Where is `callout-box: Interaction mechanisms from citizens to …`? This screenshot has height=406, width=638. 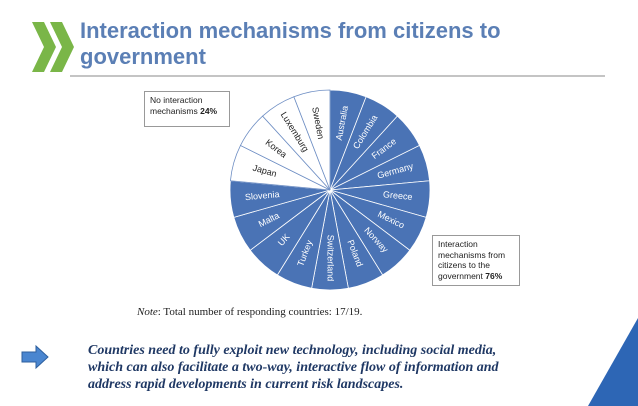 callout-box: Interaction mechanisms from citizens to … is located at coordinates (476, 260).